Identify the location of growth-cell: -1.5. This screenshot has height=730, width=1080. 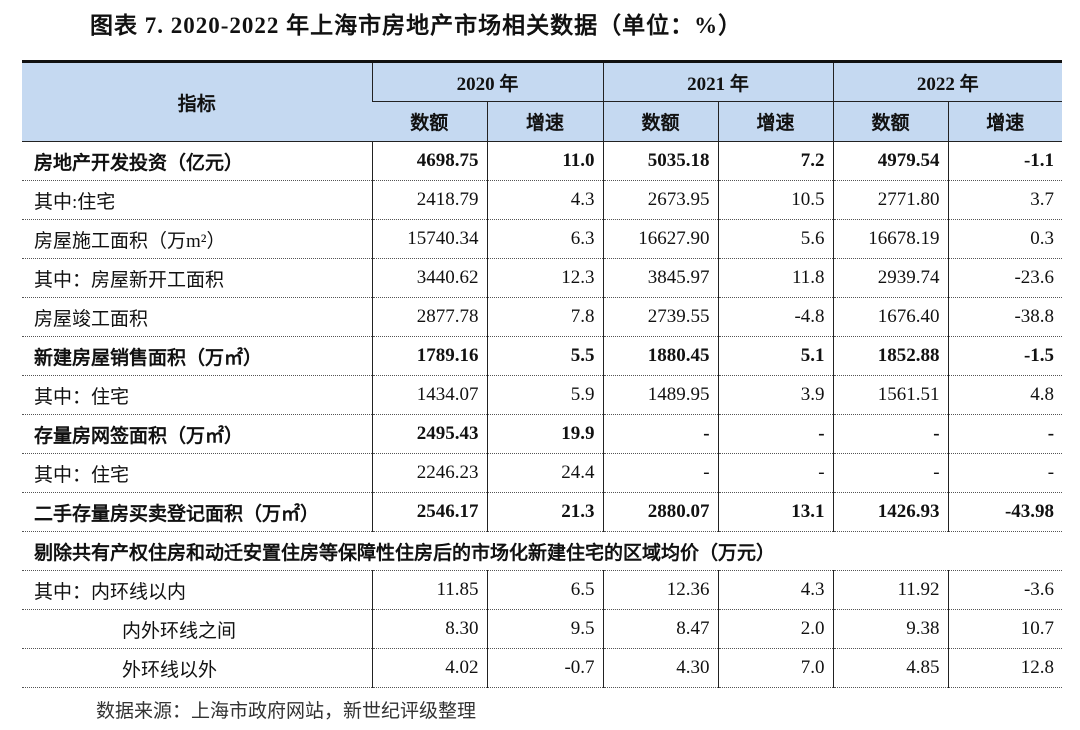
(1005, 356).